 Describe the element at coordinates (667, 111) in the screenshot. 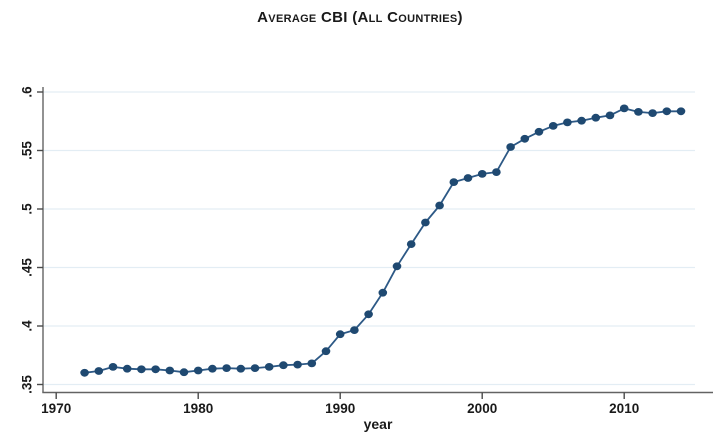

I see `data-point-2013` at that location.